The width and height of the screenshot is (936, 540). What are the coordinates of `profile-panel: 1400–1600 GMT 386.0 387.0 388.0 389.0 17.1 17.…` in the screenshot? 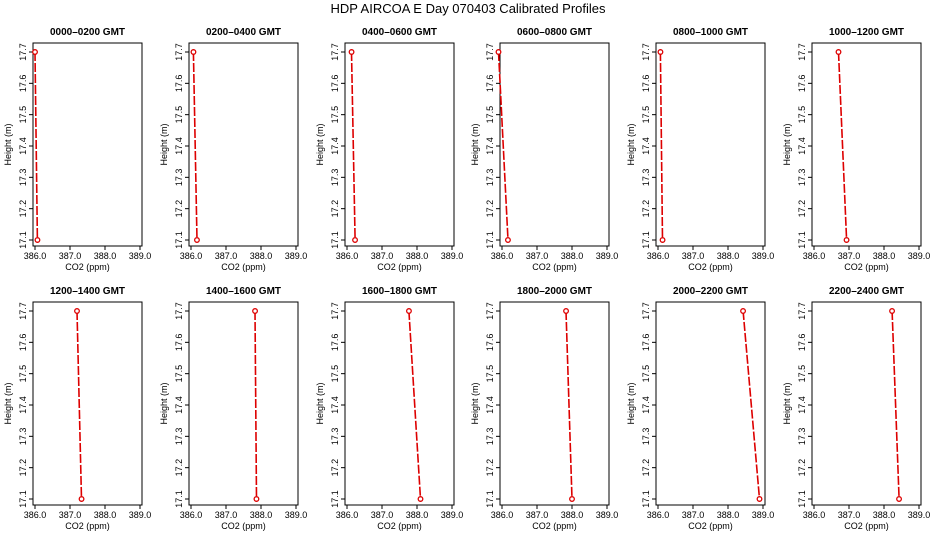 It's located at (233, 408).